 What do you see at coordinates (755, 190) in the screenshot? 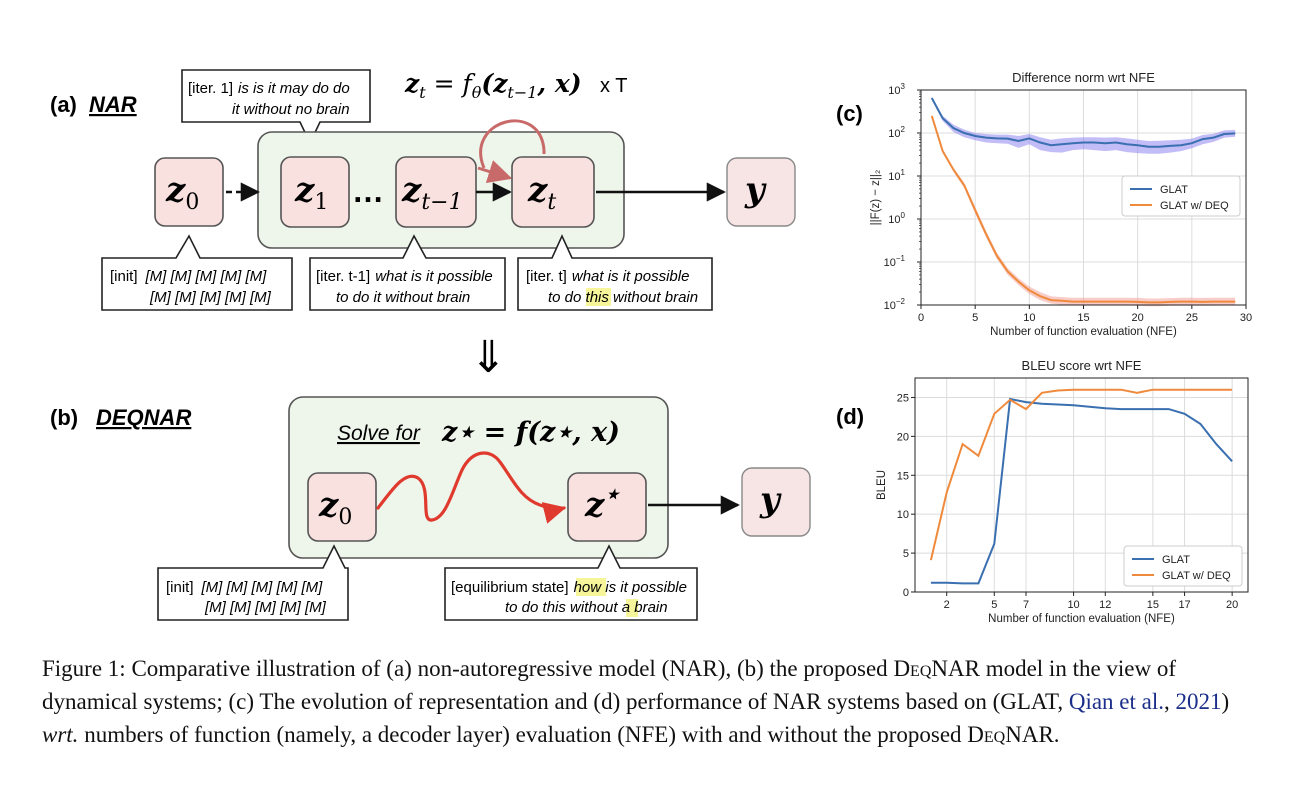
I see `svg-text: y` at bounding box center [755, 190].